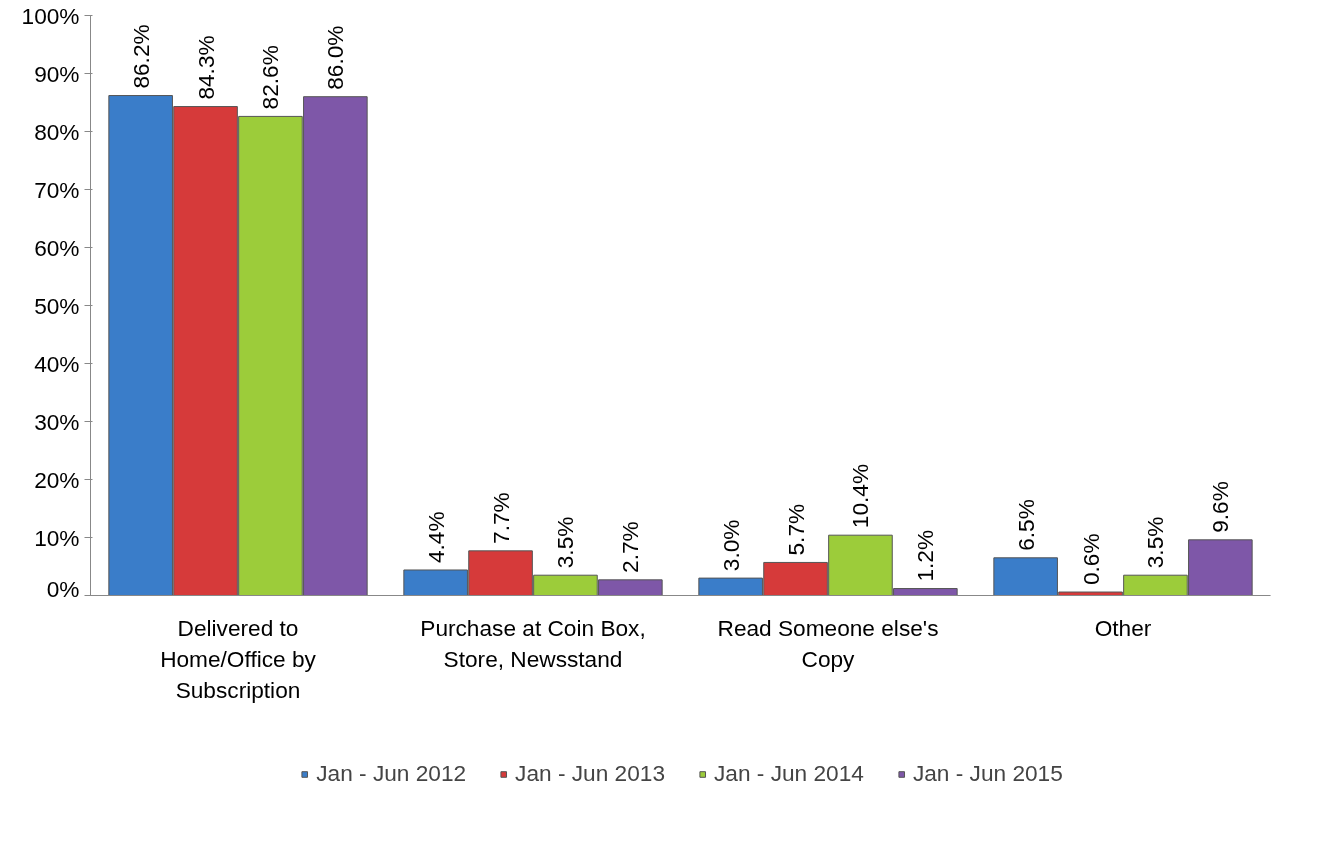 The height and width of the screenshot is (854, 1325). Describe the element at coordinates (1123, 627) in the screenshot. I see `x-tick-label: Other` at that location.